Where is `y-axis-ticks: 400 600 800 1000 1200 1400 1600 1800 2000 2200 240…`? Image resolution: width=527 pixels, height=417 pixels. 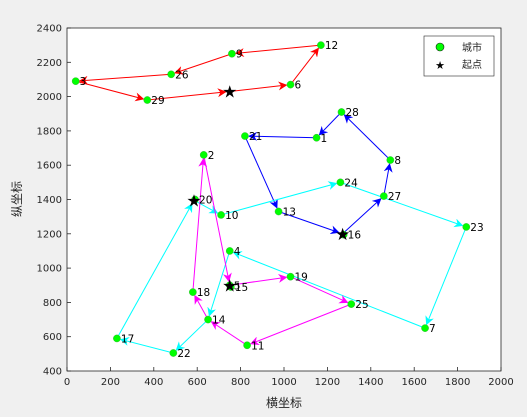
y-axis-ticks: 400 600 800 1000 1200 1400 1600 1800 2000 2200 240… is located at coordinates (54, 201).